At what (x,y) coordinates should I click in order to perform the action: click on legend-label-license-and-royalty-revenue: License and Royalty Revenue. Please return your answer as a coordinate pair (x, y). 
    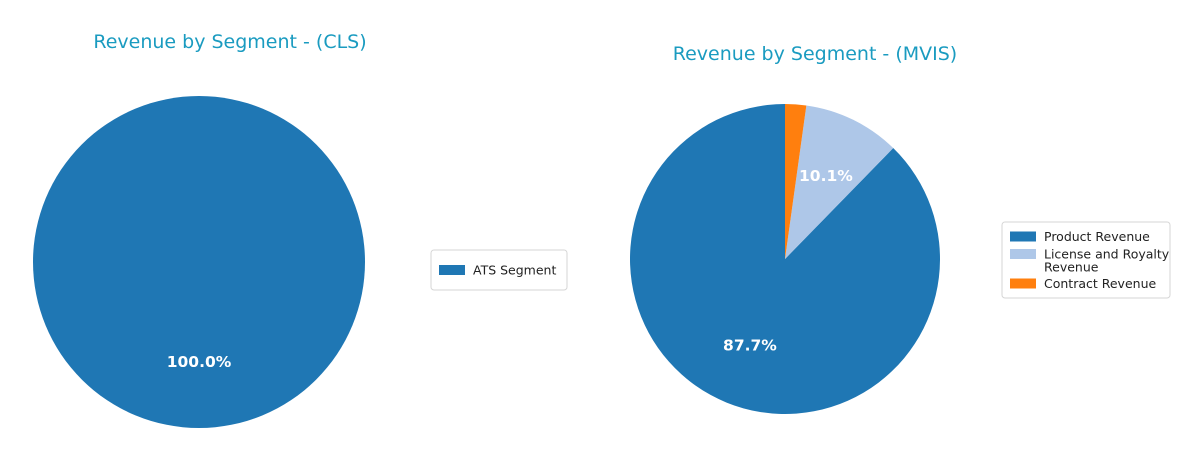
    Looking at the image, I should click on (1107, 261).